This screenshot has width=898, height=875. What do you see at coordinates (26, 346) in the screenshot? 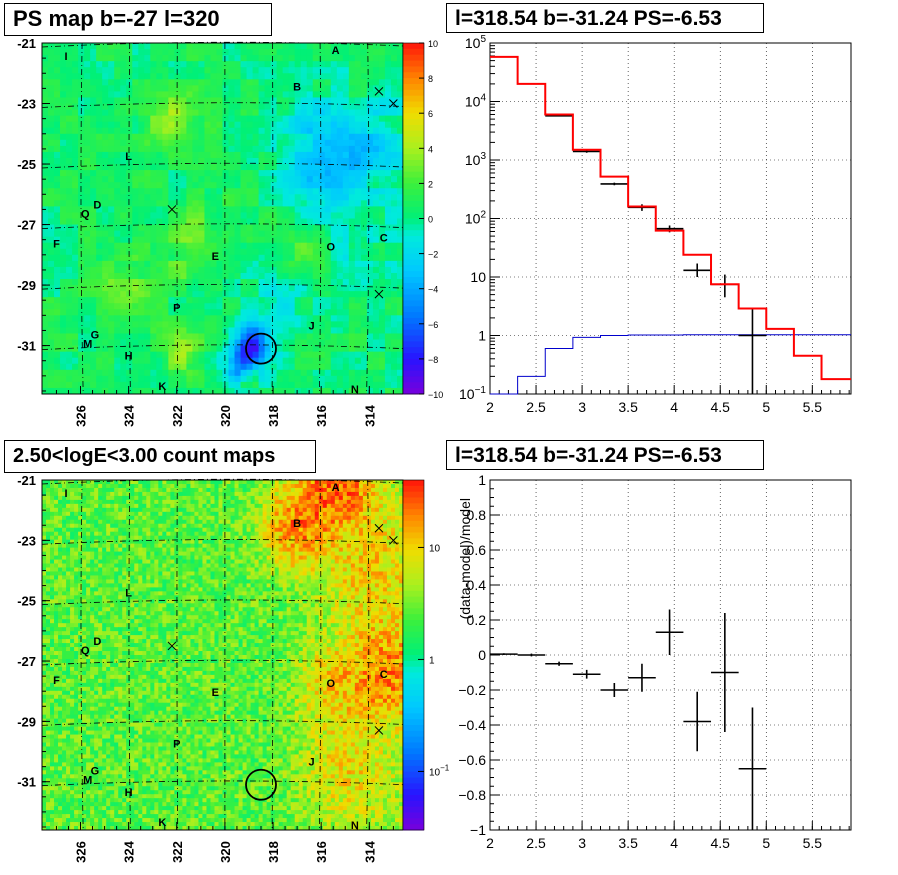
I see `ps-map-ytick-label: -31` at bounding box center [26, 346].